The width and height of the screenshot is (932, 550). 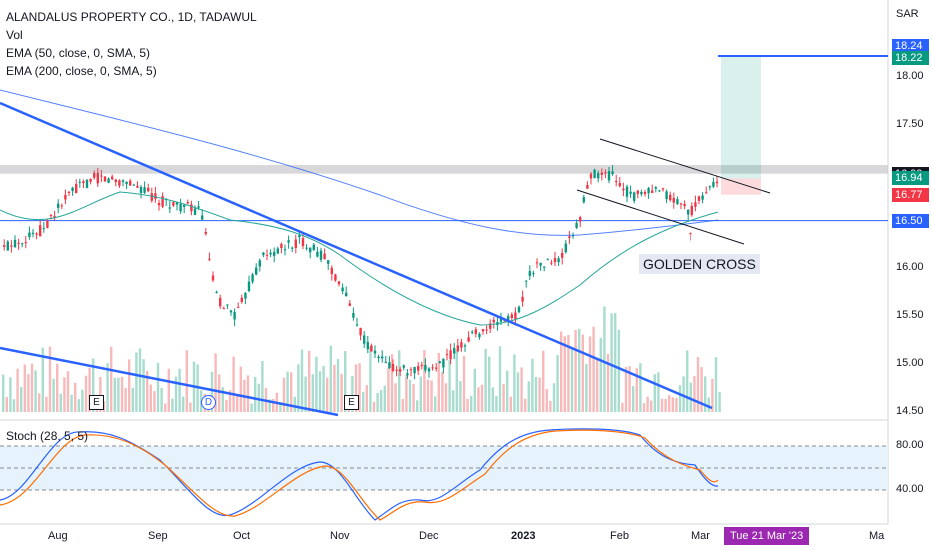 What do you see at coordinates (699, 264) in the screenshot?
I see `golden-cross-annotation: GOLDEN CROSS` at bounding box center [699, 264].